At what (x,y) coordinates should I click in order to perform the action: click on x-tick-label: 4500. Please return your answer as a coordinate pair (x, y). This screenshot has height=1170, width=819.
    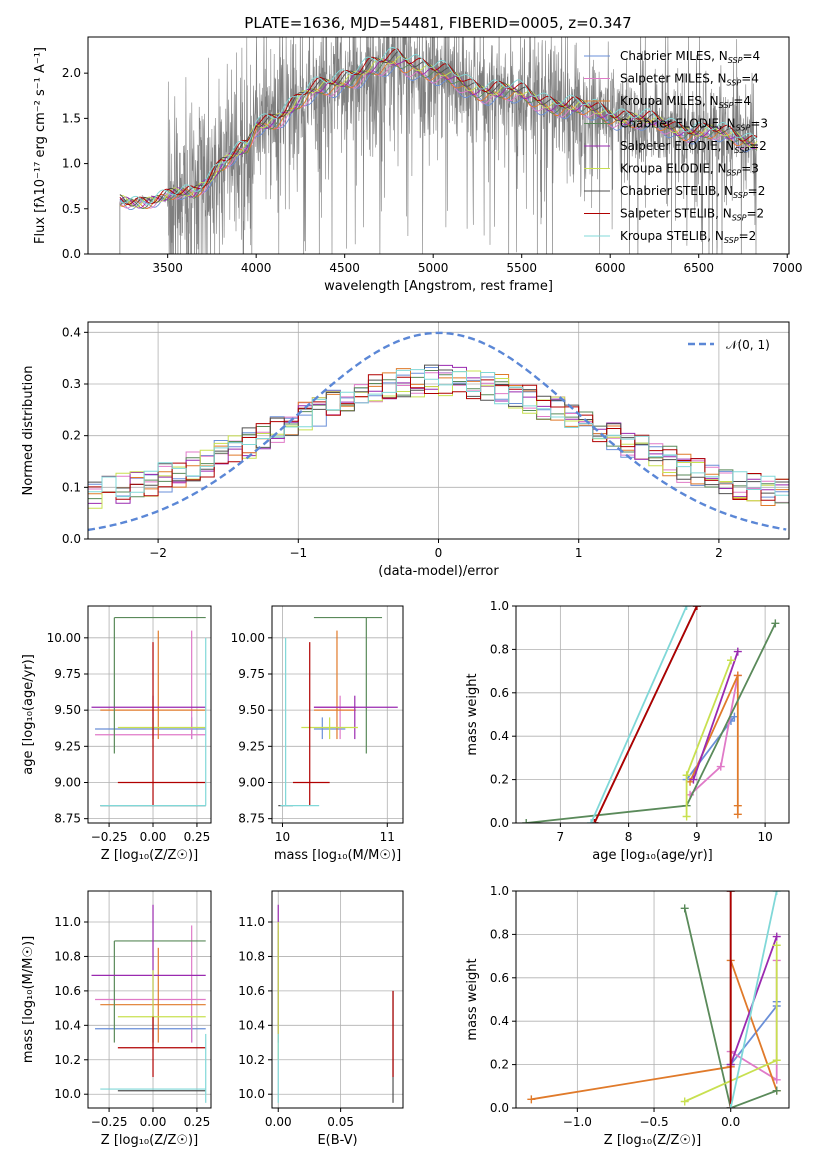
    Looking at the image, I should click on (344, 268).